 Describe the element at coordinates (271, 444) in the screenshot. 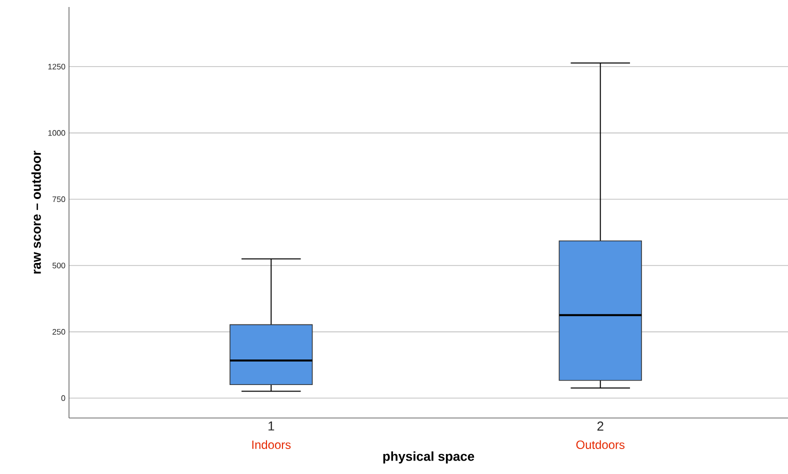

I see `text: Indoors` at that location.